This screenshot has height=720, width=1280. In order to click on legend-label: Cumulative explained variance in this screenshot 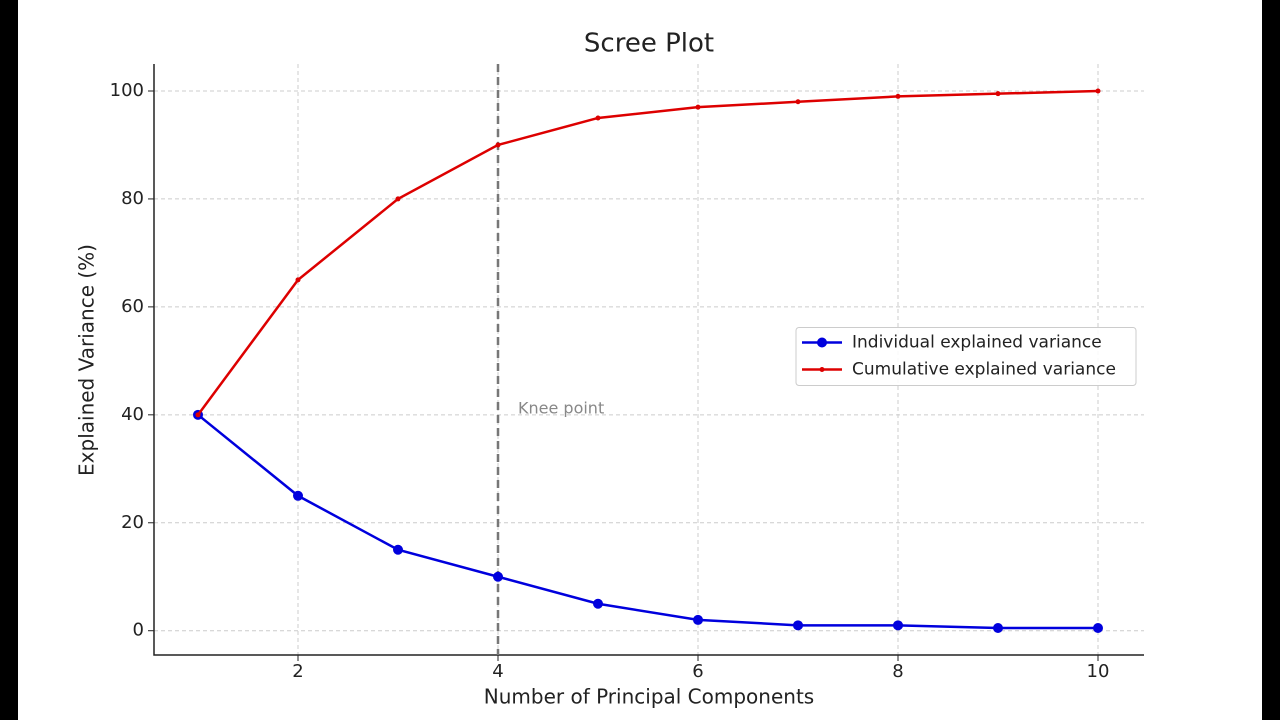, I will do `click(984, 370)`.